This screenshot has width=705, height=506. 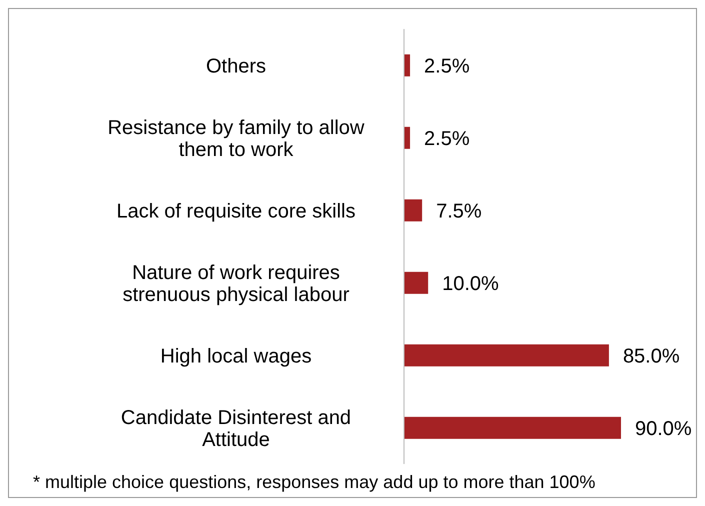 I want to click on data-label: 7.5%, so click(x=459, y=211).